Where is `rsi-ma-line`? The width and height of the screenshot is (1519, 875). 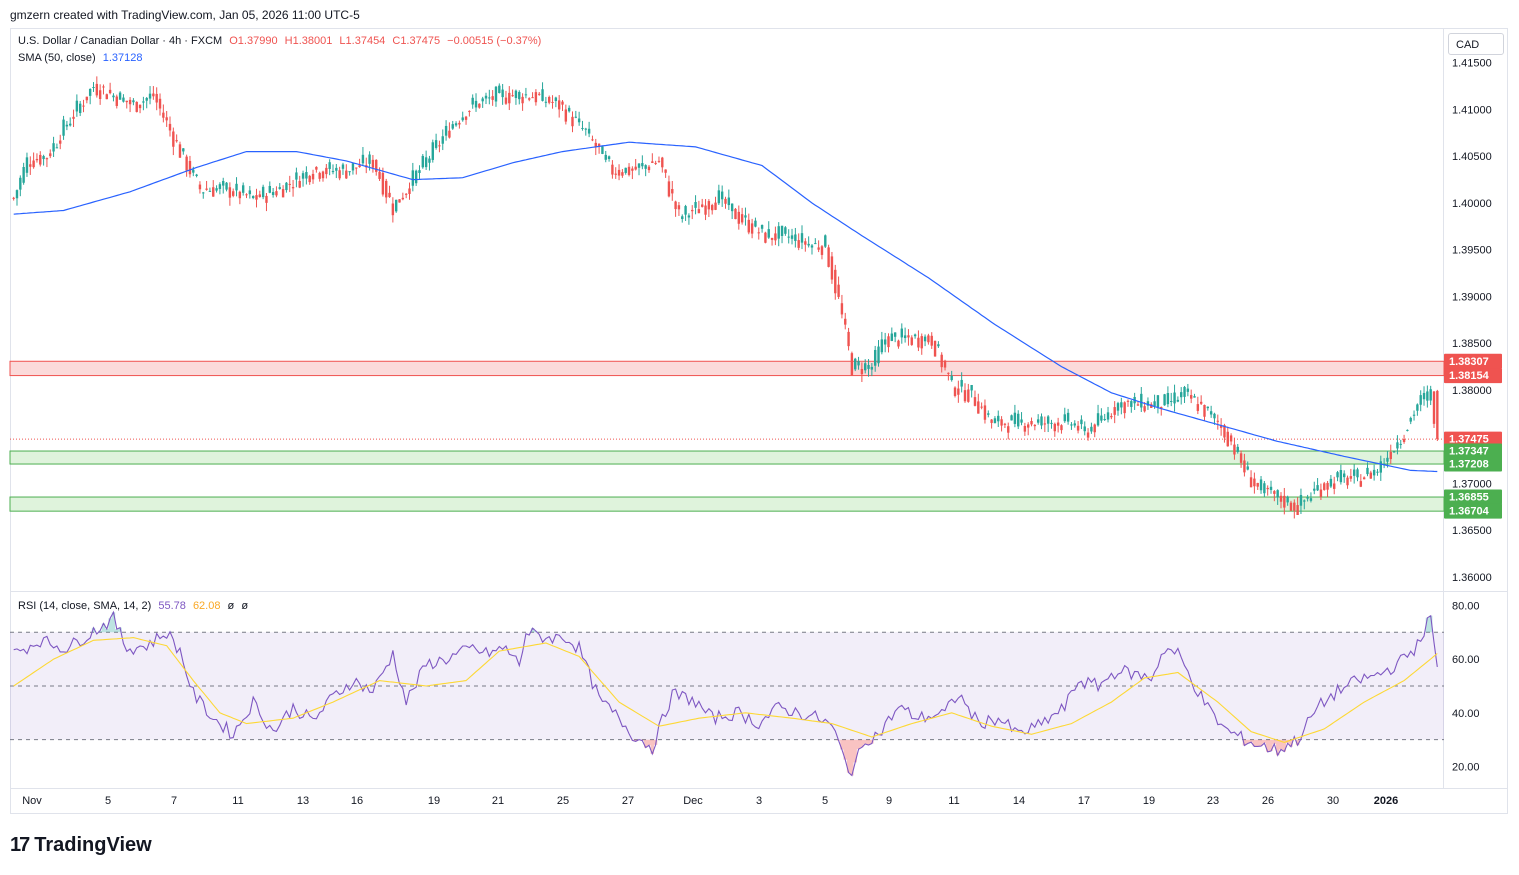 rsi-ma-line is located at coordinates (725, 690).